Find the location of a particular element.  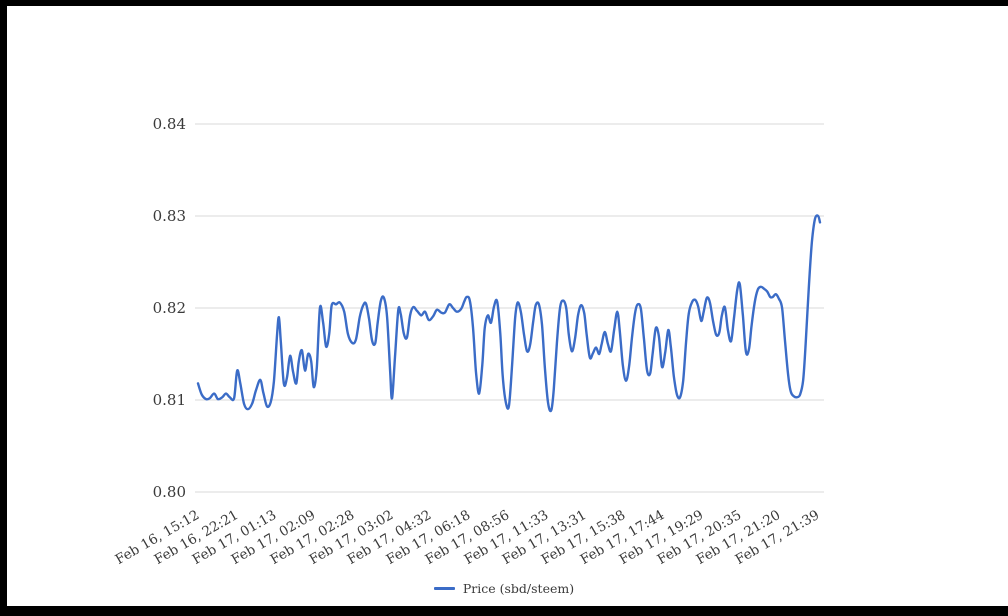

y-tick-label: 0.83 is located at coordinates (169, 216).